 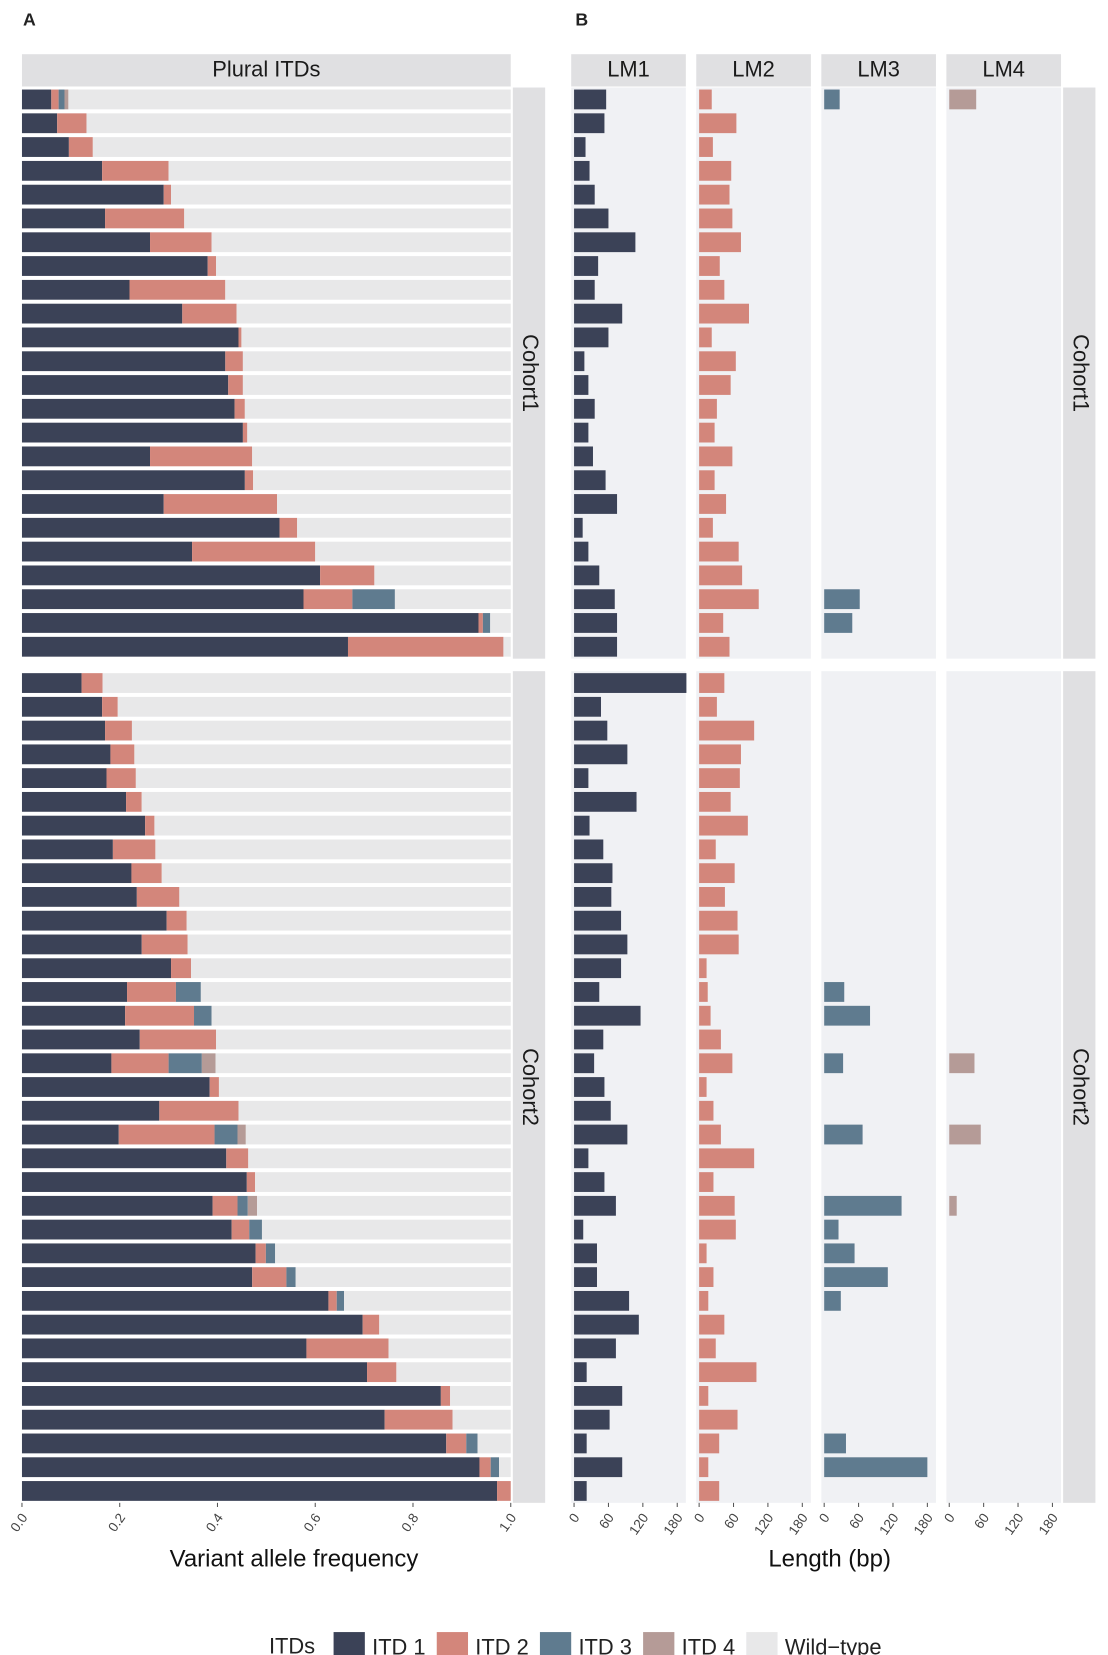 What do you see at coordinates (1013, 1524) in the screenshot?
I see `x-tick-label: 120` at bounding box center [1013, 1524].